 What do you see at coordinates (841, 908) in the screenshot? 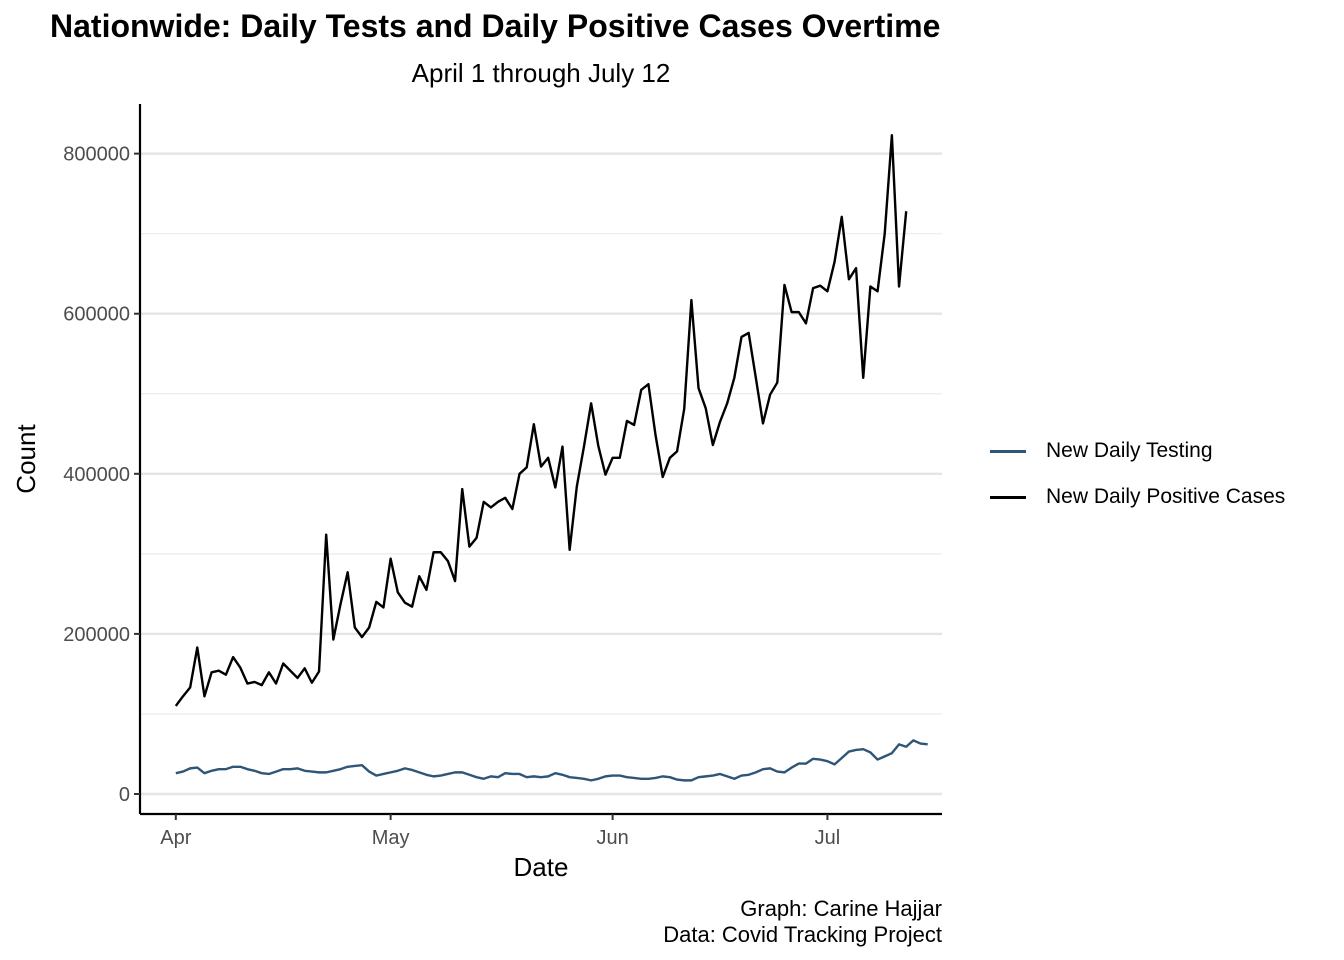
I see `caption-graph-credit: Graph: Carine Hajjar` at bounding box center [841, 908].